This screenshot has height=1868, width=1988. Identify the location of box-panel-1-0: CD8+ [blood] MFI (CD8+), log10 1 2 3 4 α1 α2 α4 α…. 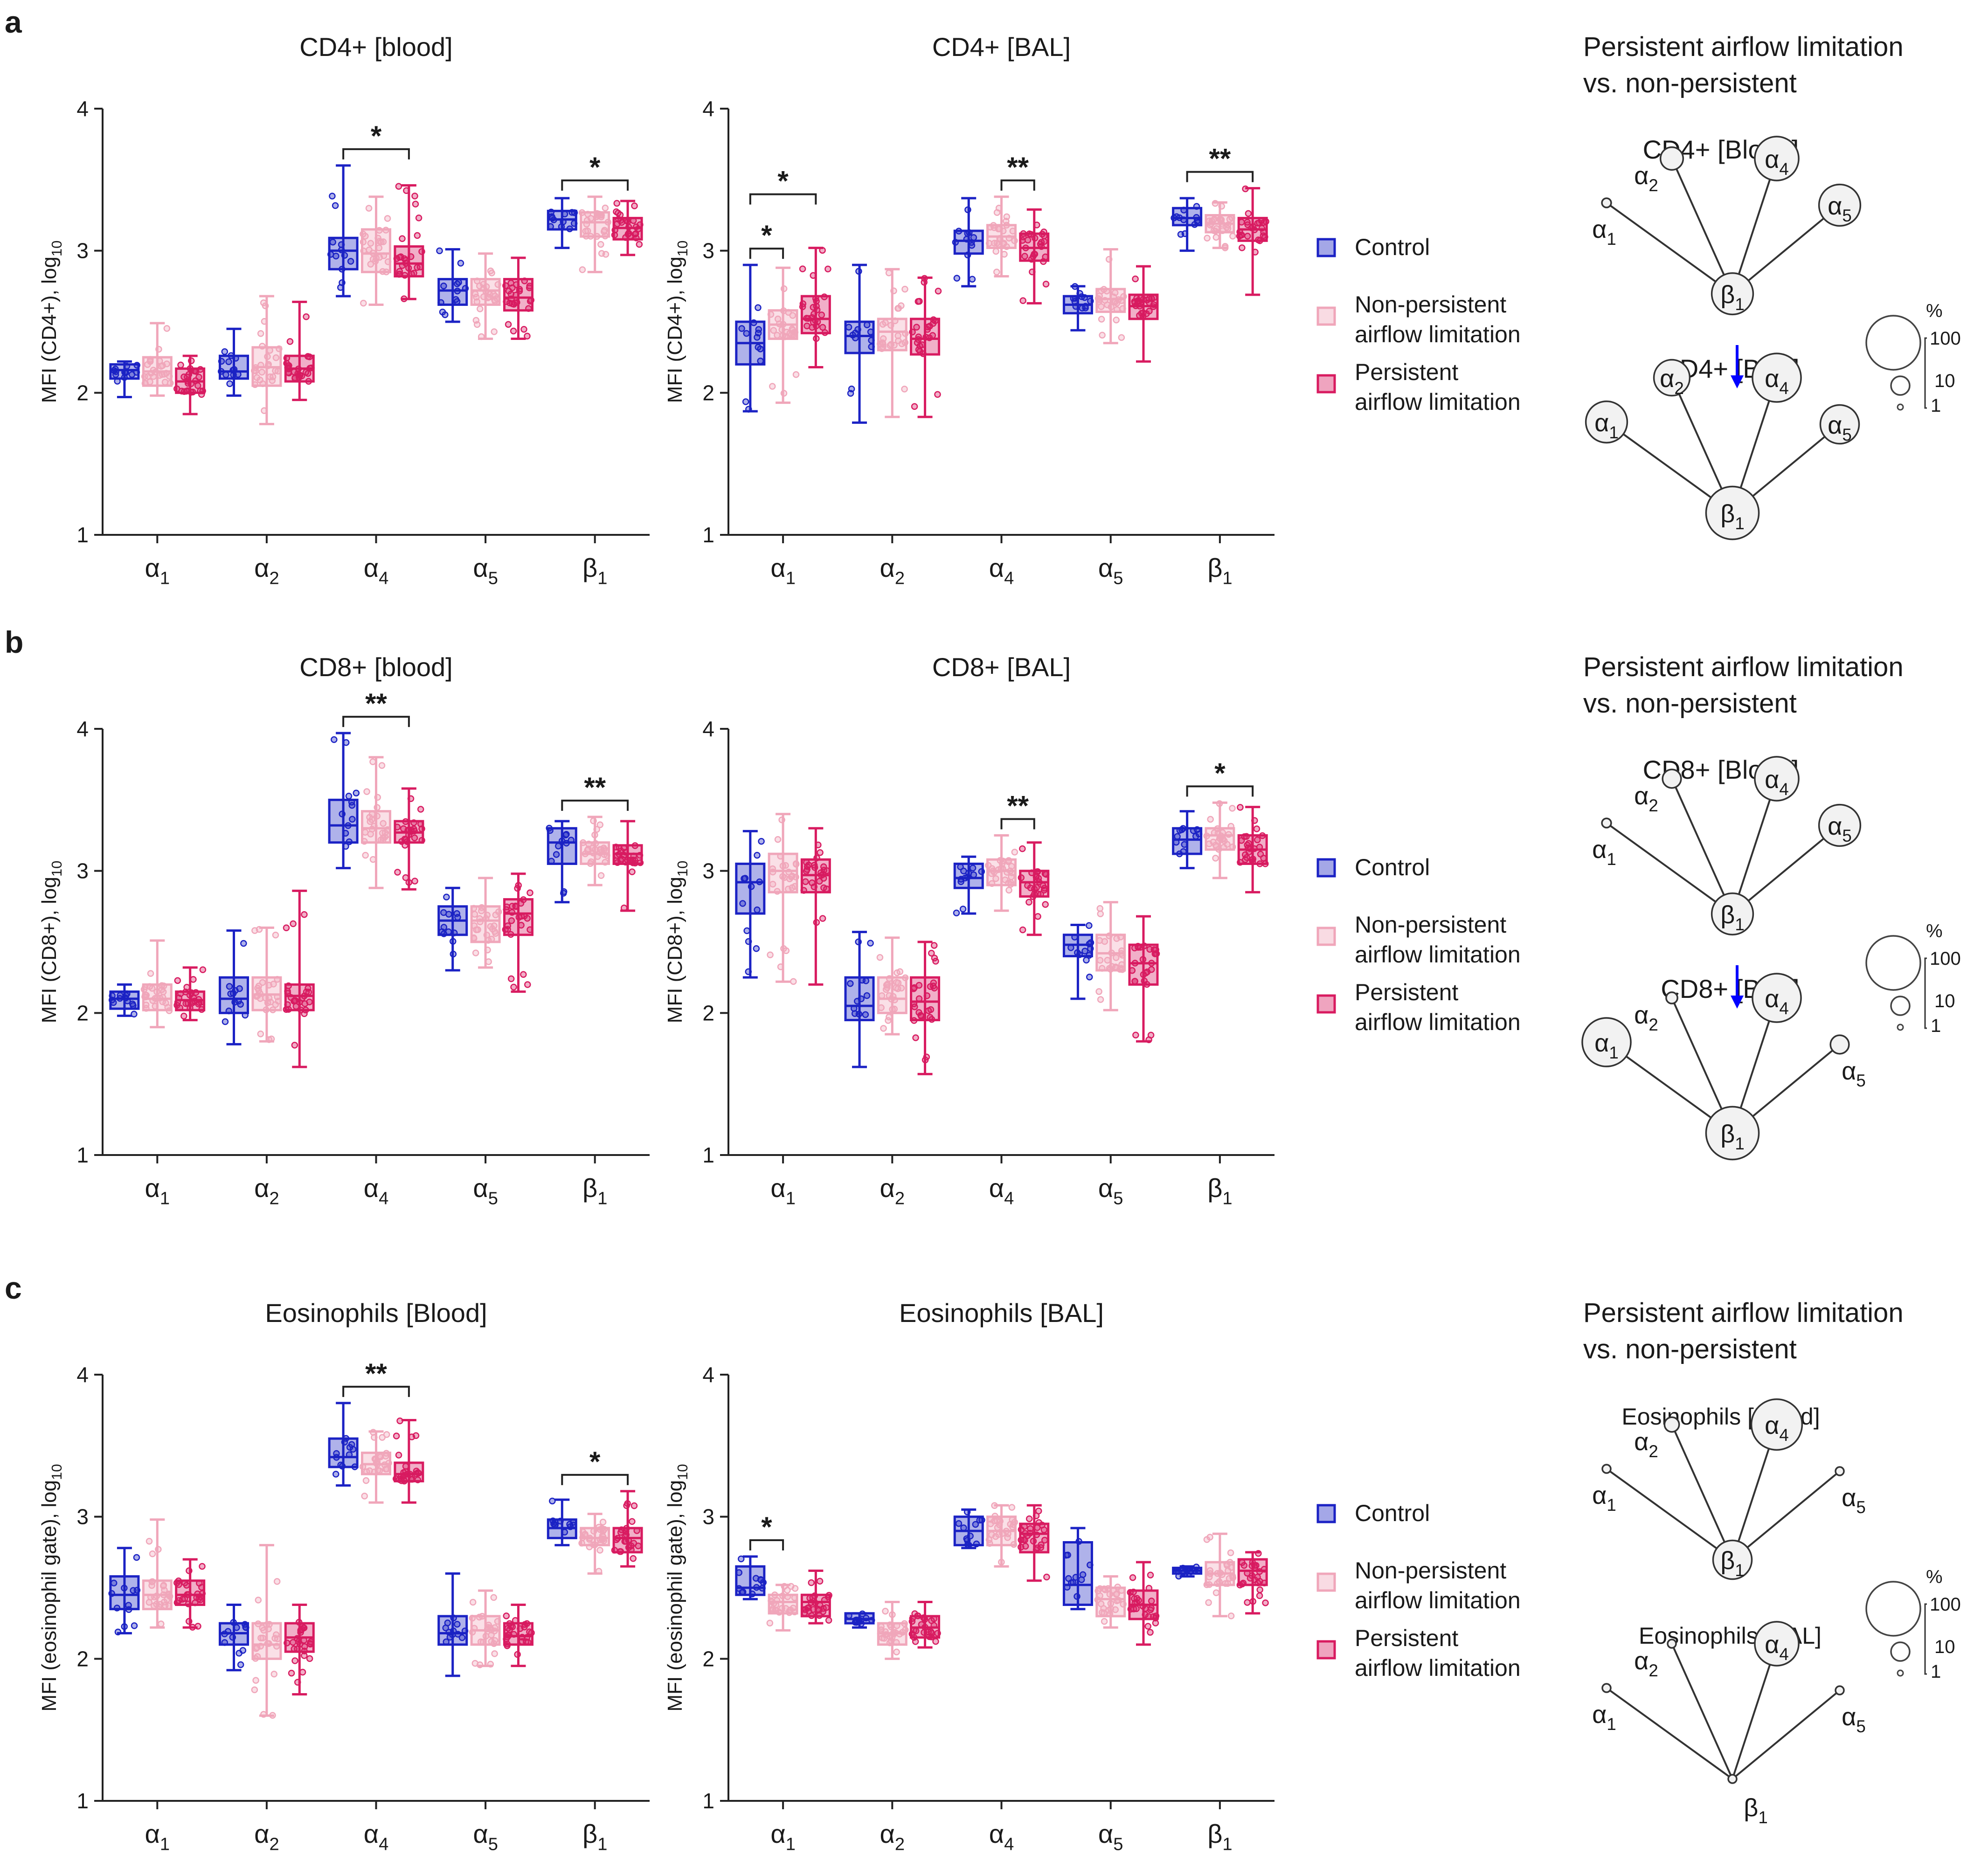
(344, 930).